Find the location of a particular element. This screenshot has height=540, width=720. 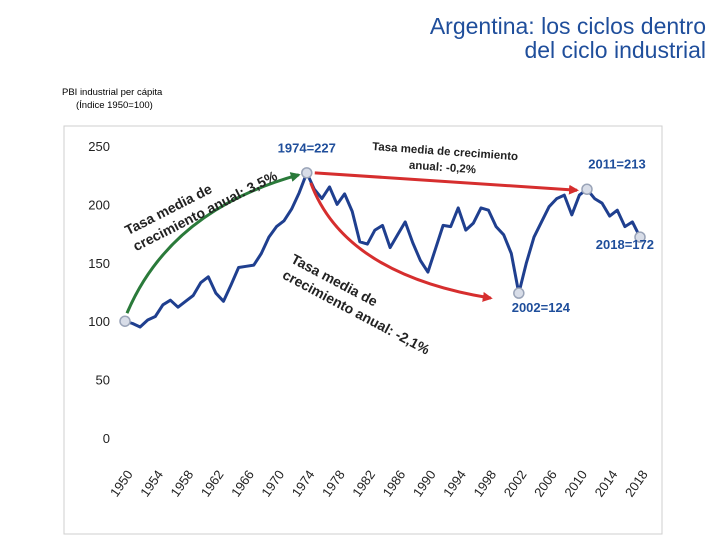

y-tick-label: 250 is located at coordinates (99, 146).